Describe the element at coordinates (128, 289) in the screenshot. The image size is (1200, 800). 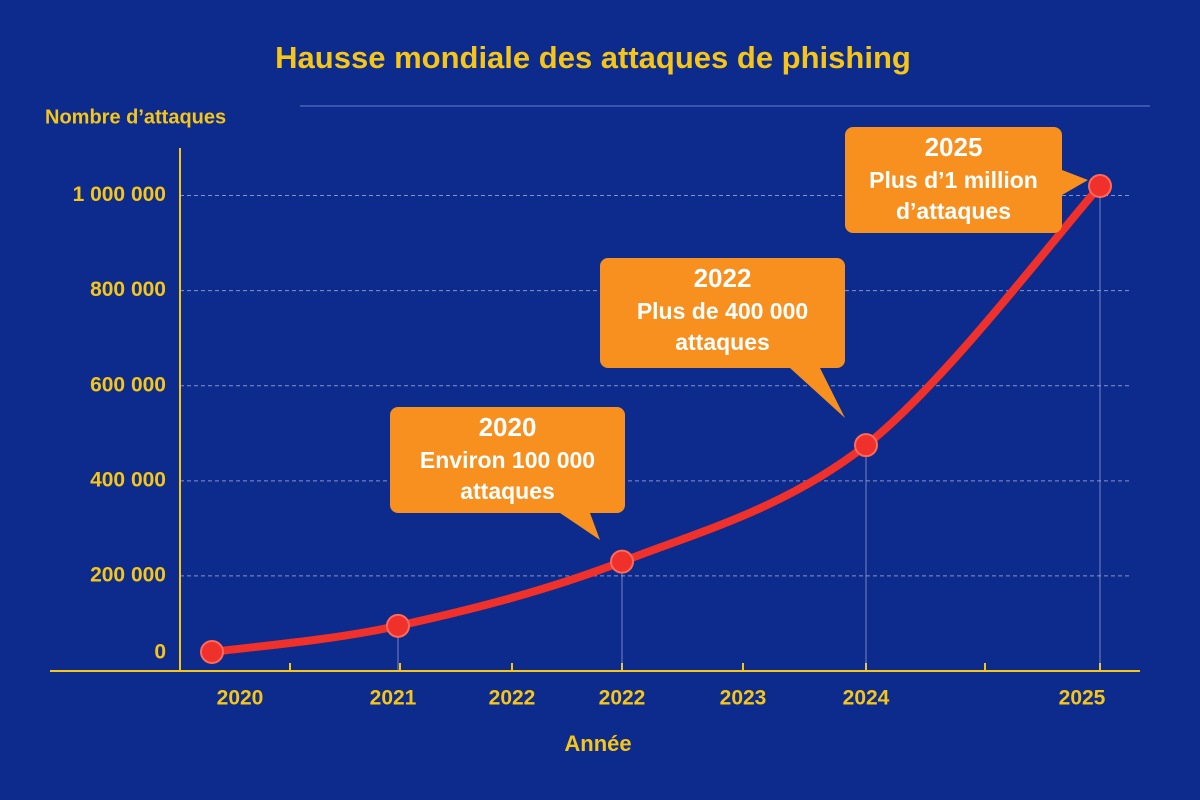
I see `y-tick-label: 800 000` at that location.